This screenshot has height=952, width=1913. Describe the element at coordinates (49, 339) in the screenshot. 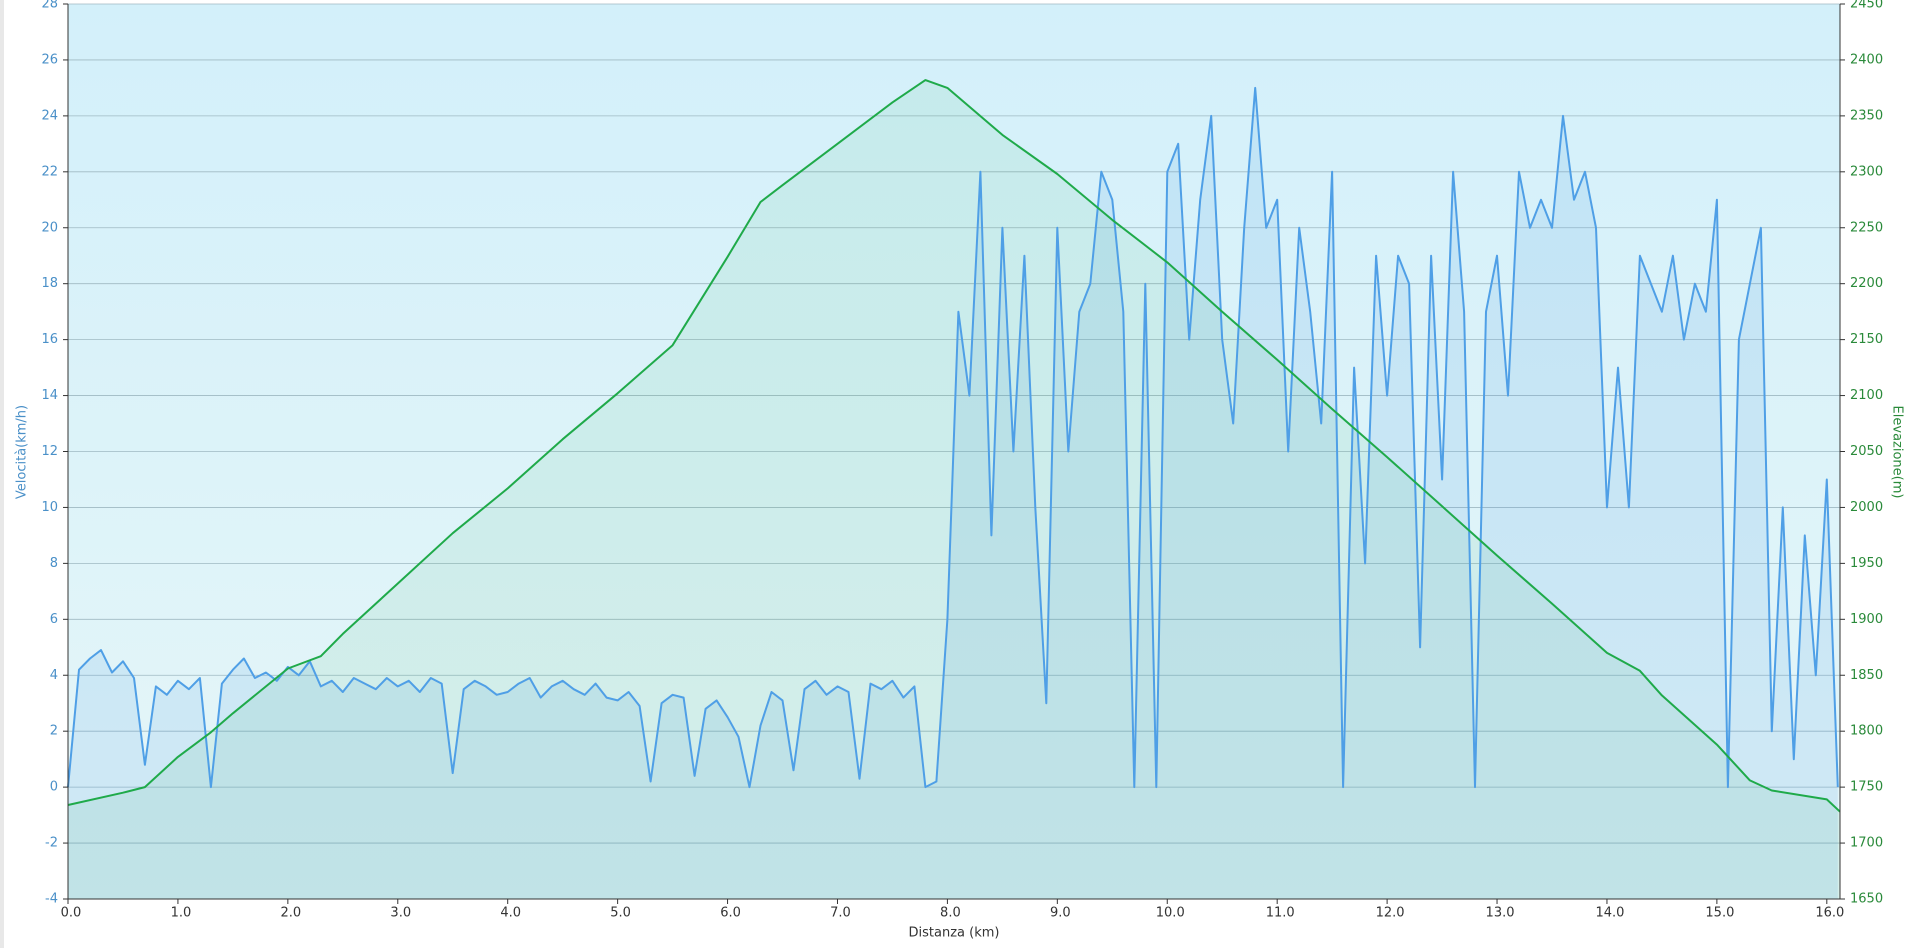

I see `y-tick-label: 16` at that location.